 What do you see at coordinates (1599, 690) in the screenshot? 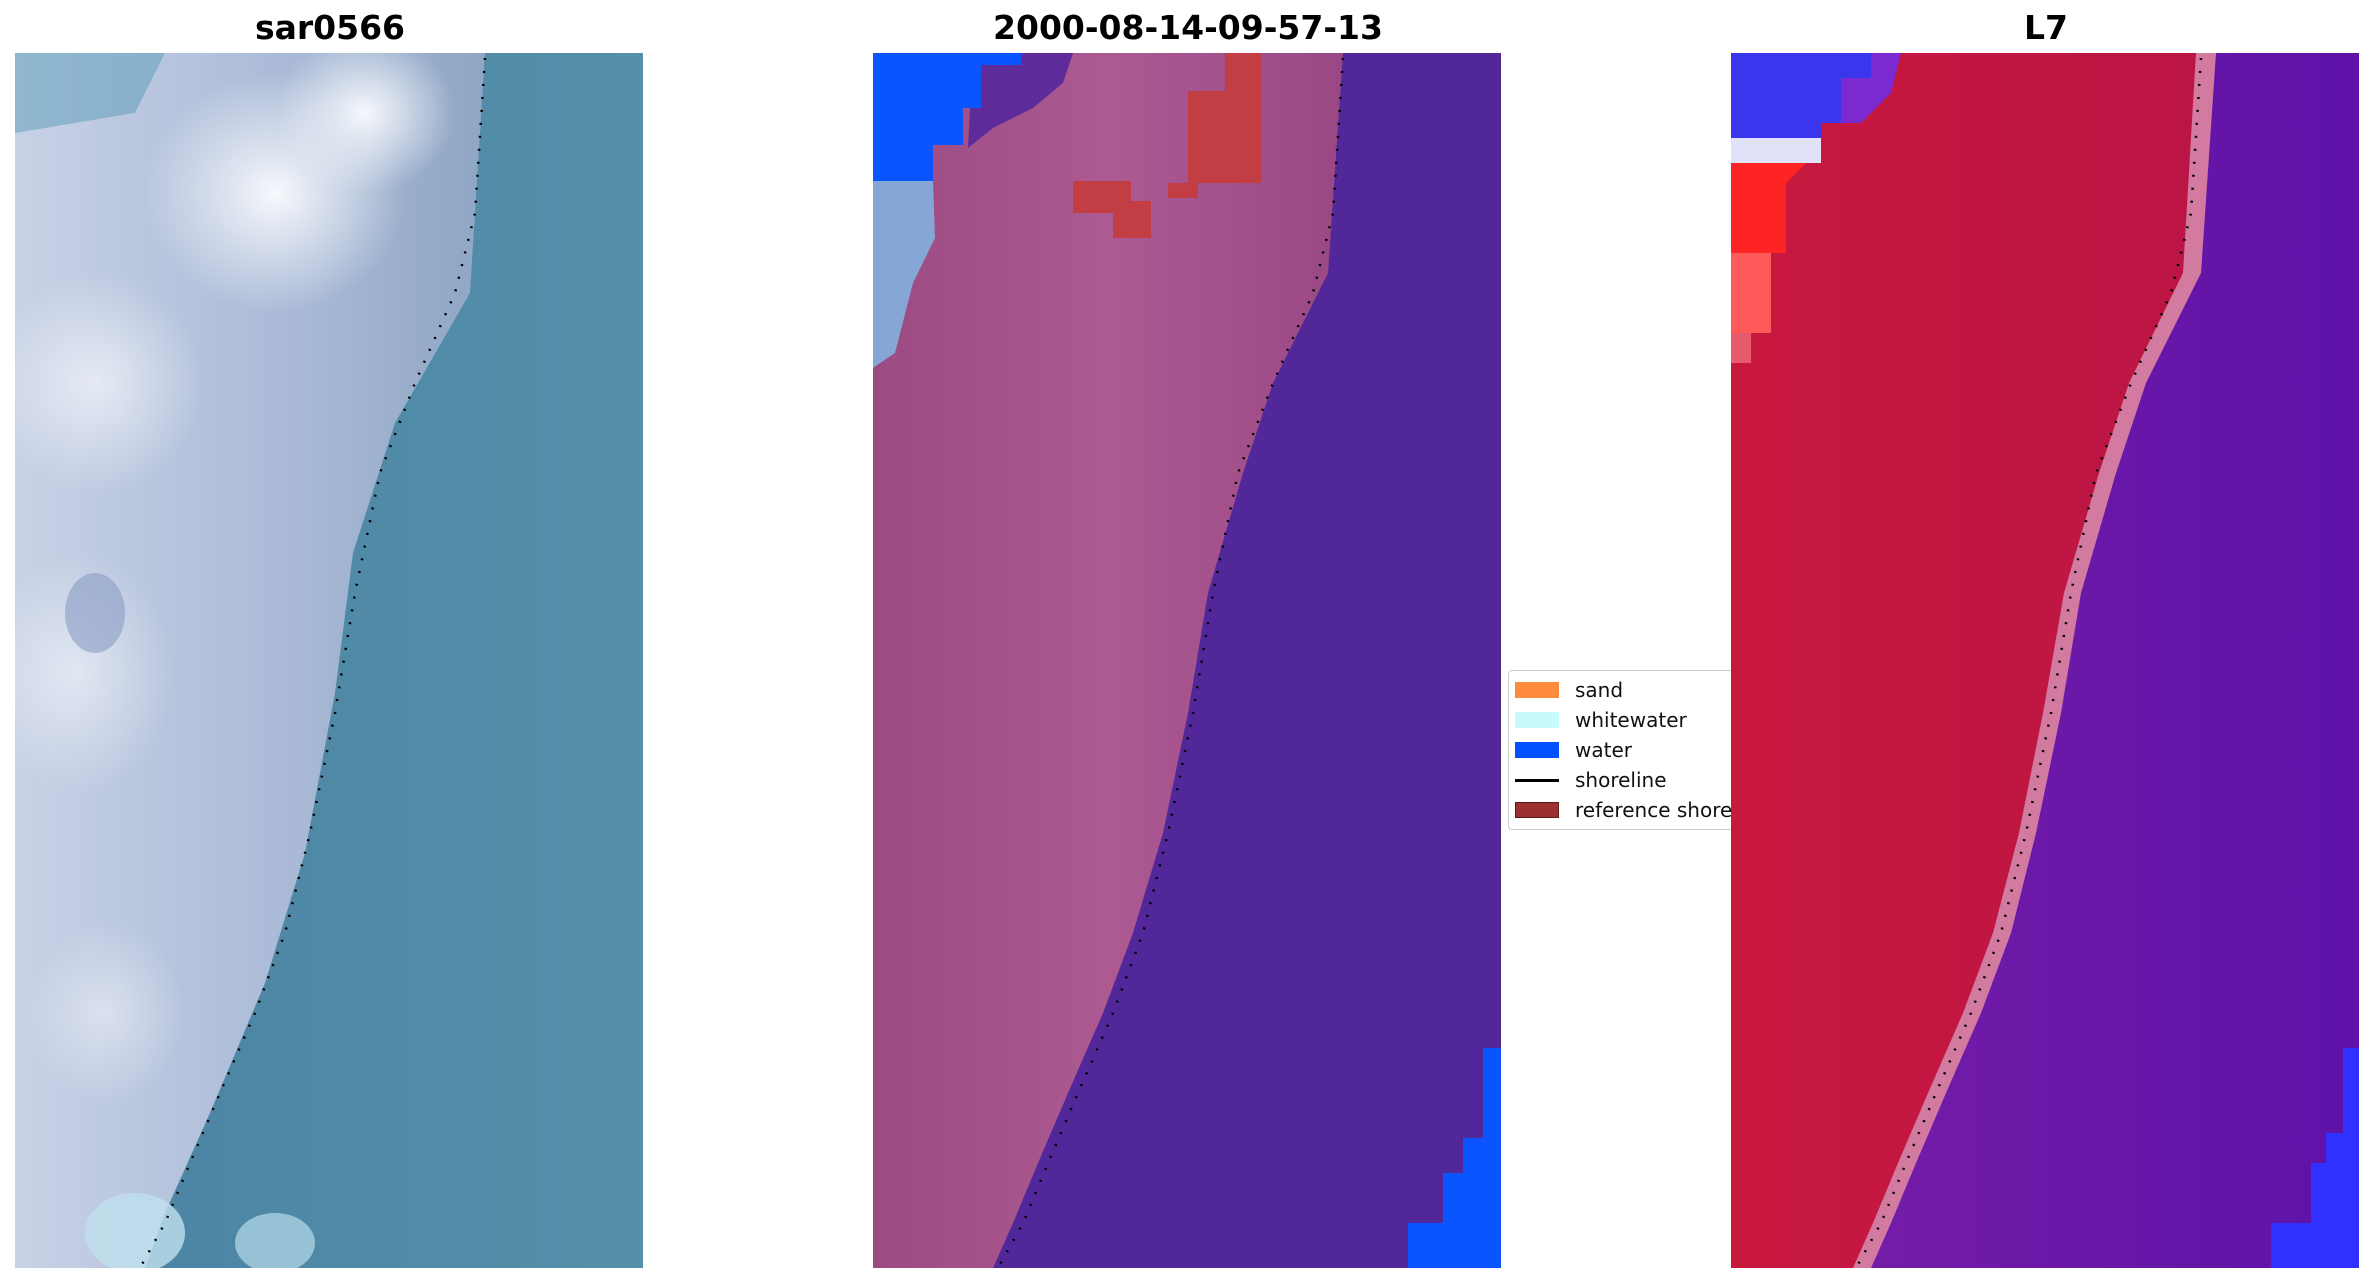
I see `legend-label-sand: sand` at bounding box center [1599, 690].